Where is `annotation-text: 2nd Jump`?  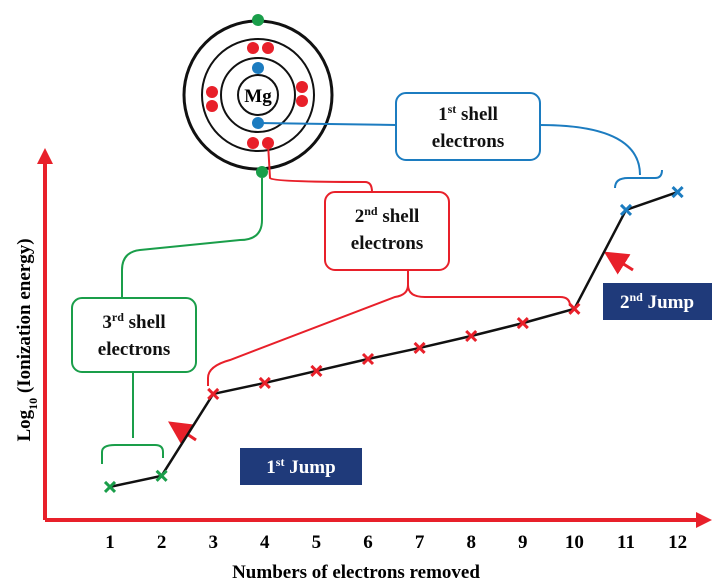
annotation-text: 2nd Jump is located at coordinates (657, 301).